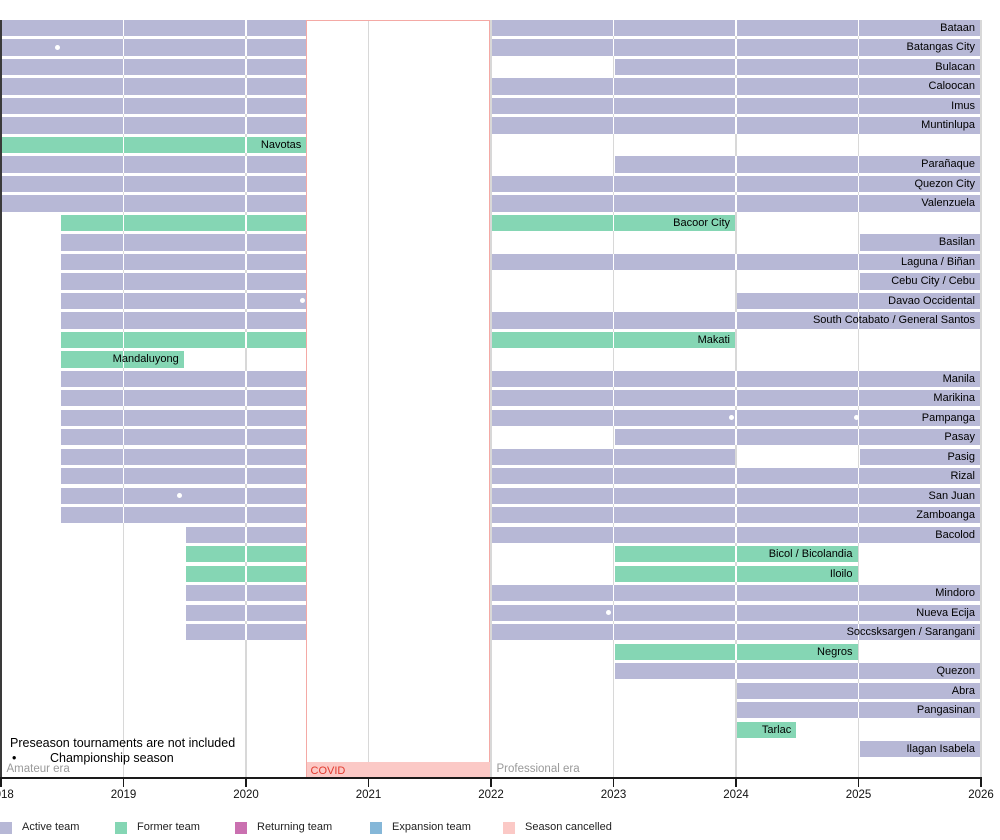 Image resolution: width=1000 pixels, height=840 pixels. Describe the element at coordinates (919, 749) in the screenshot. I see `team-bar-segment: Ilagan Isabela` at that location.